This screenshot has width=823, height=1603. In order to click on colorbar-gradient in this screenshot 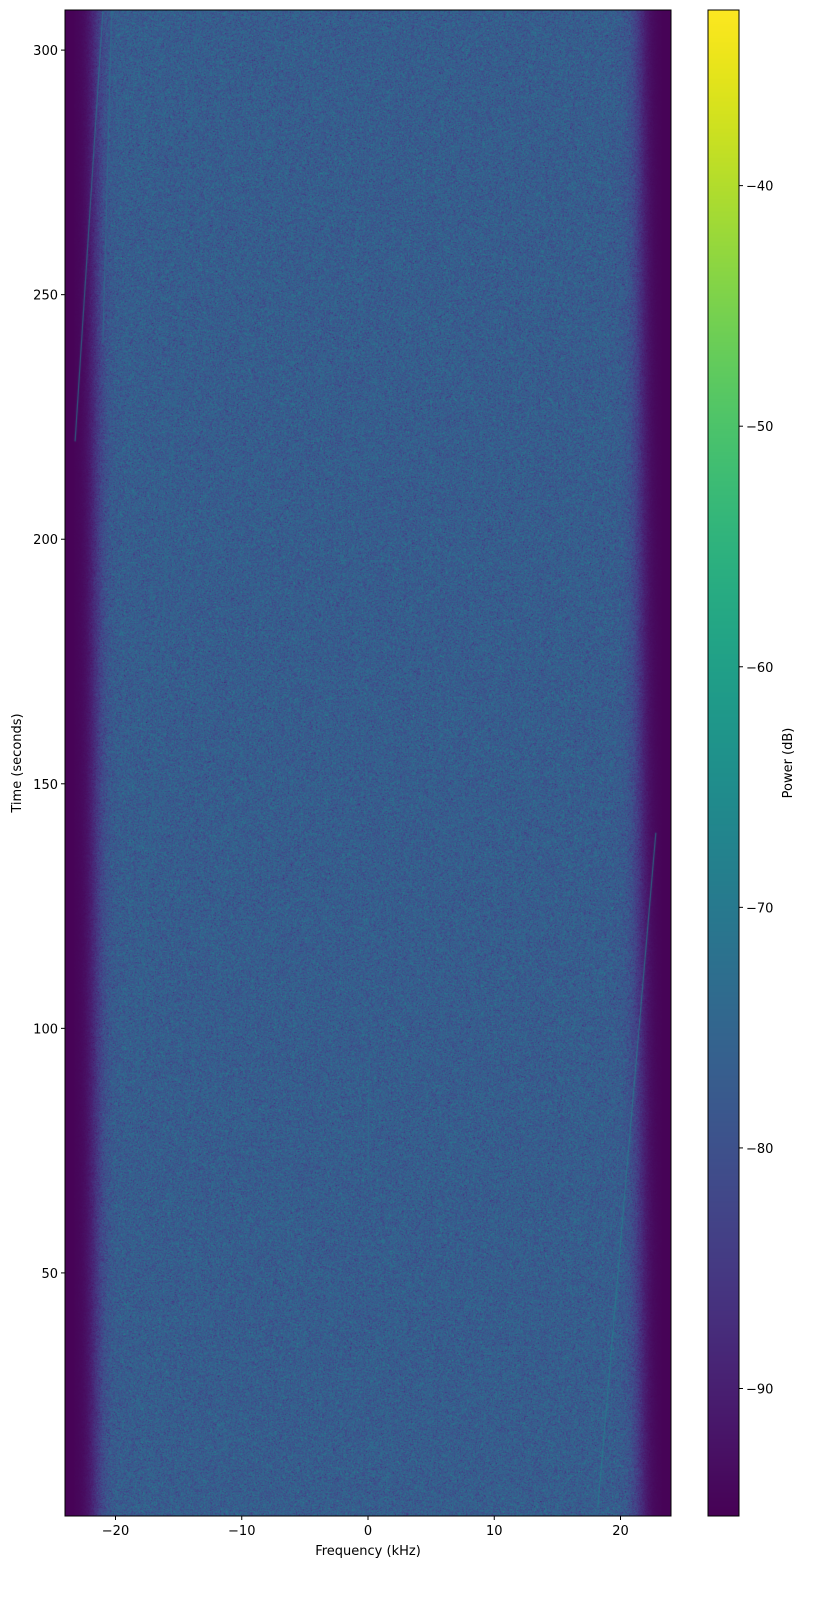, I will do `click(723, 763)`.